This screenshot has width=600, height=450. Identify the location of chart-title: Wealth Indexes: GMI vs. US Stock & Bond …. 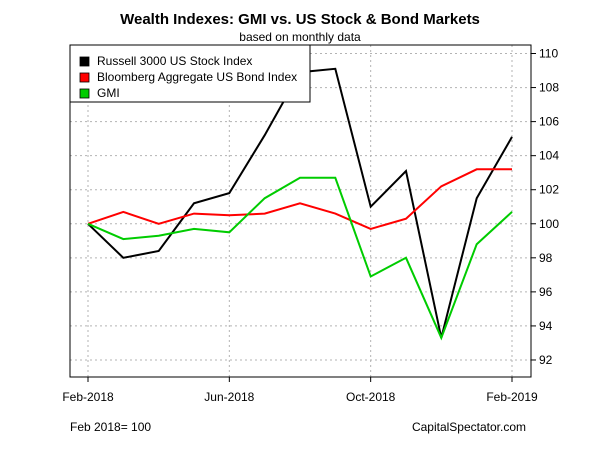
(300, 19).